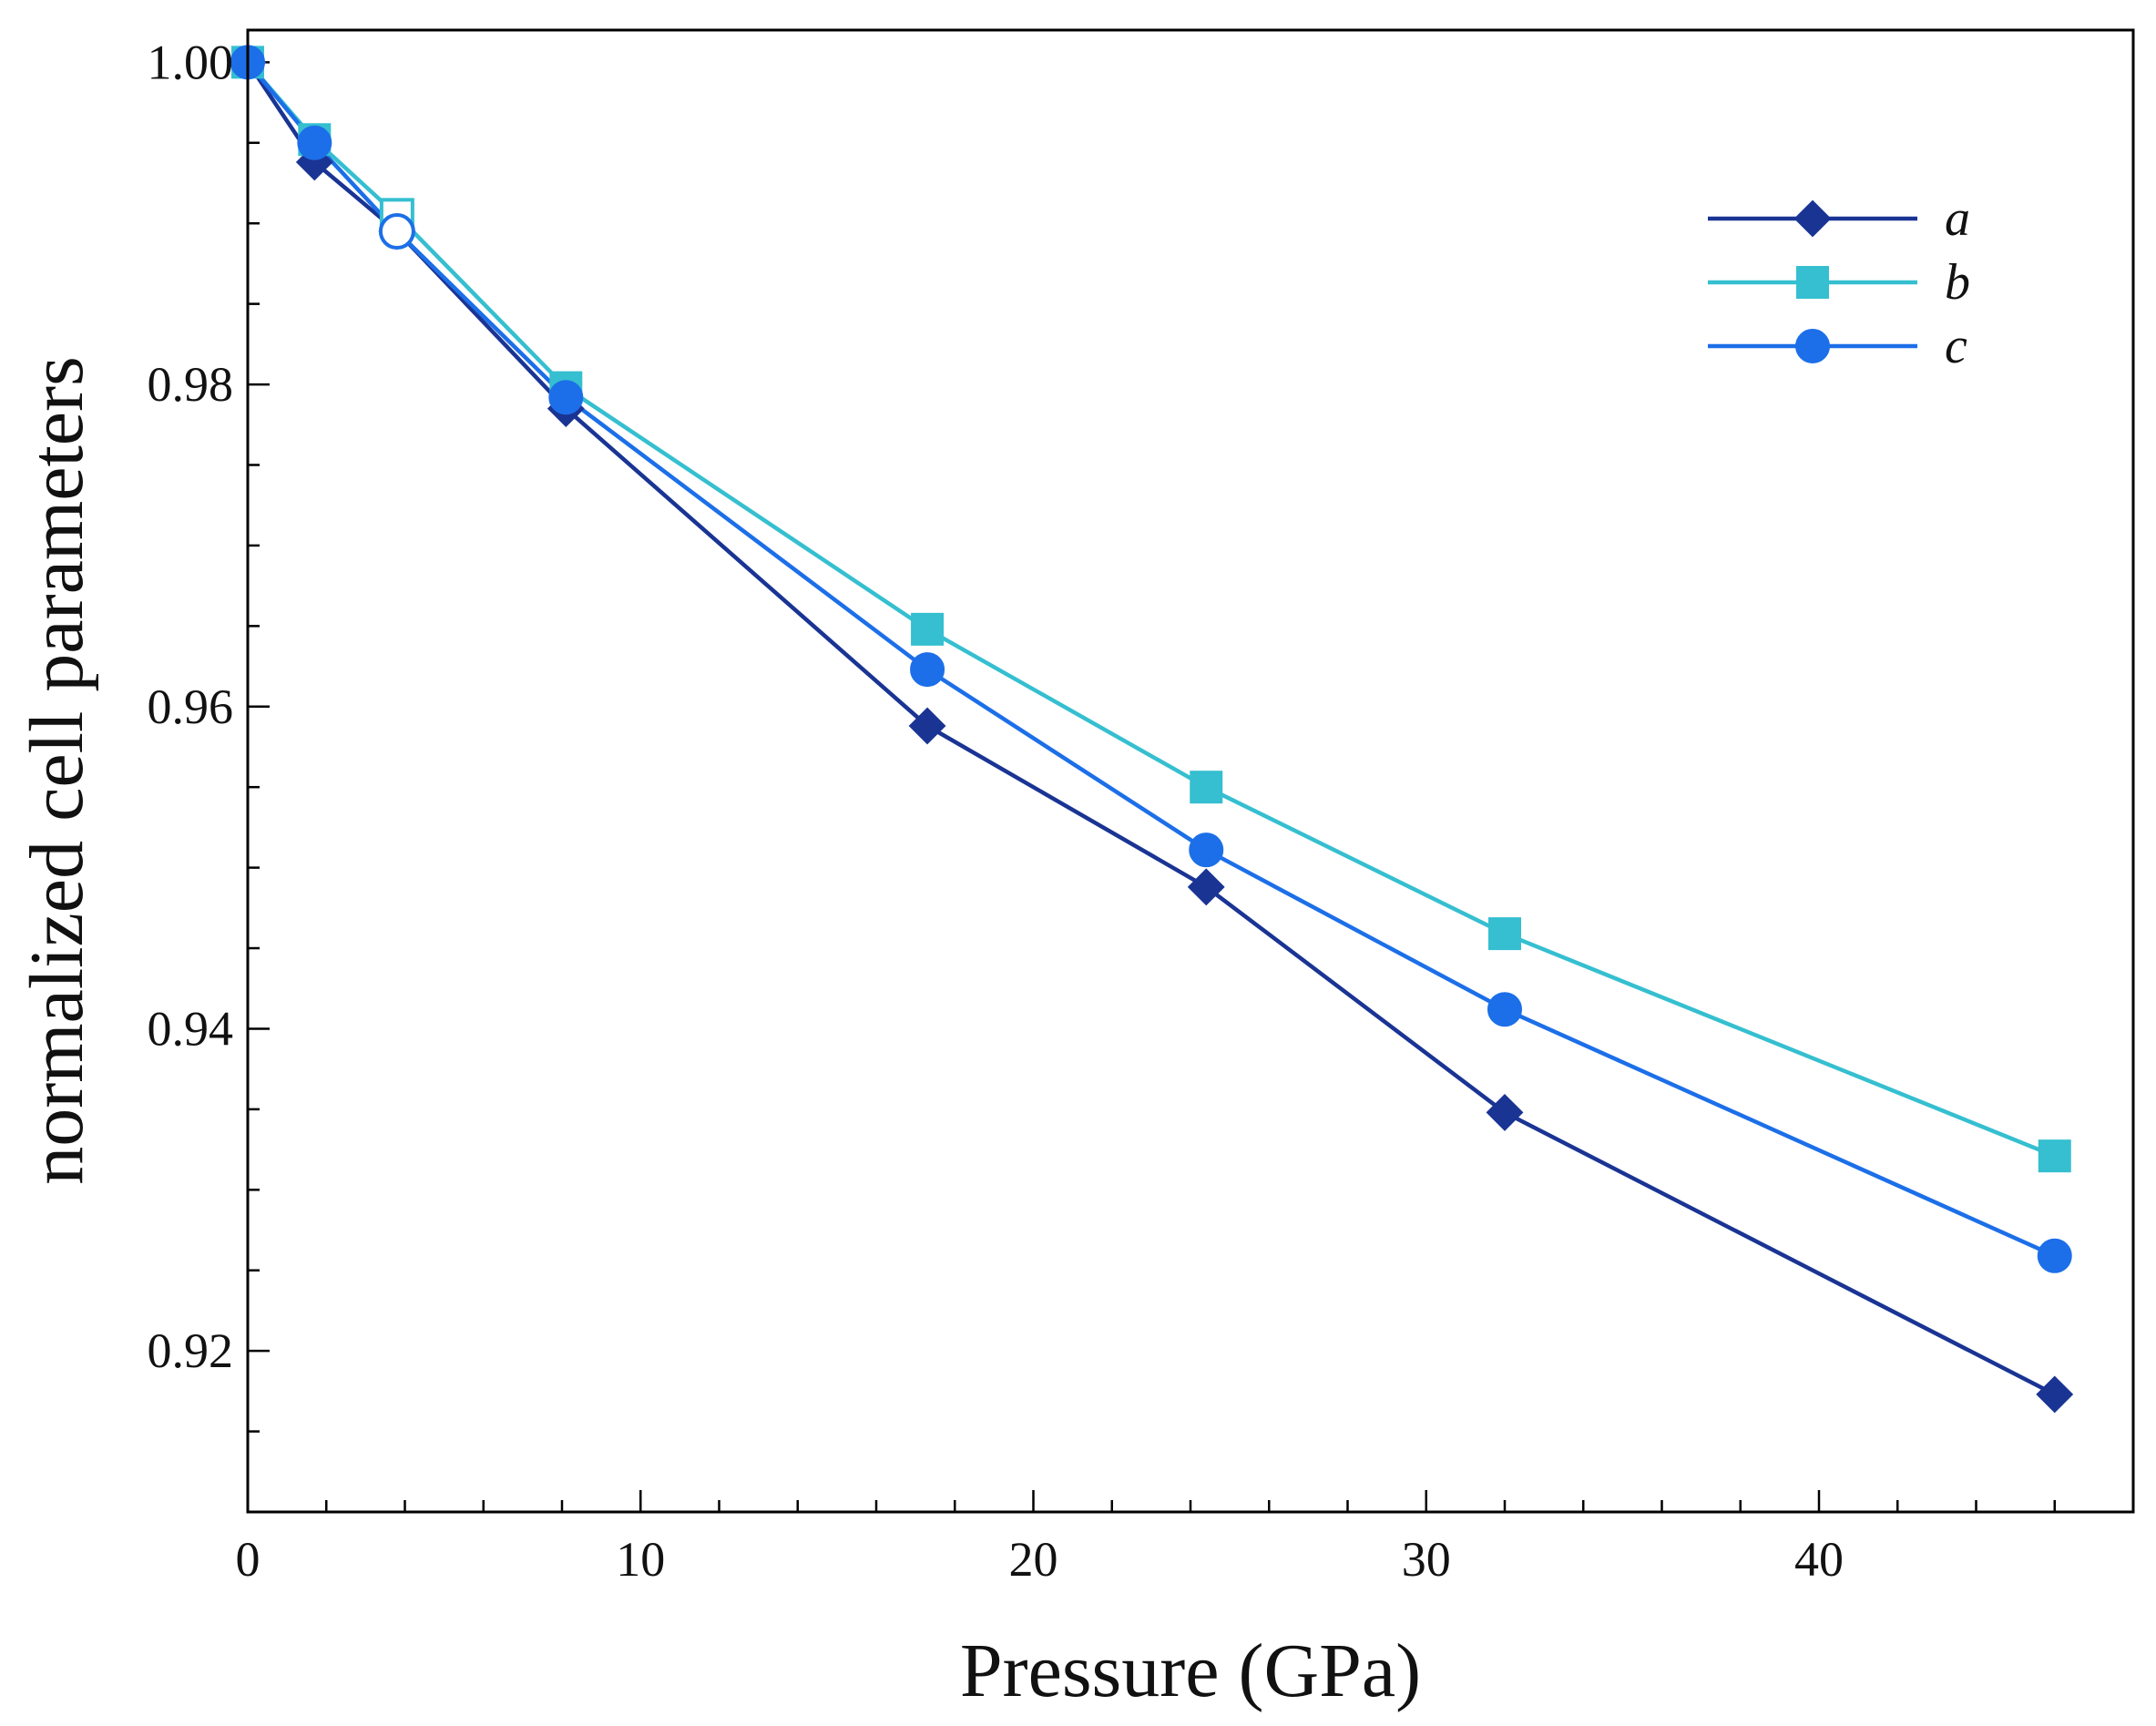  What do you see at coordinates (1957, 219) in the screenshot?
I see `legend-label-a: a` at bounding box center [1957, 219].